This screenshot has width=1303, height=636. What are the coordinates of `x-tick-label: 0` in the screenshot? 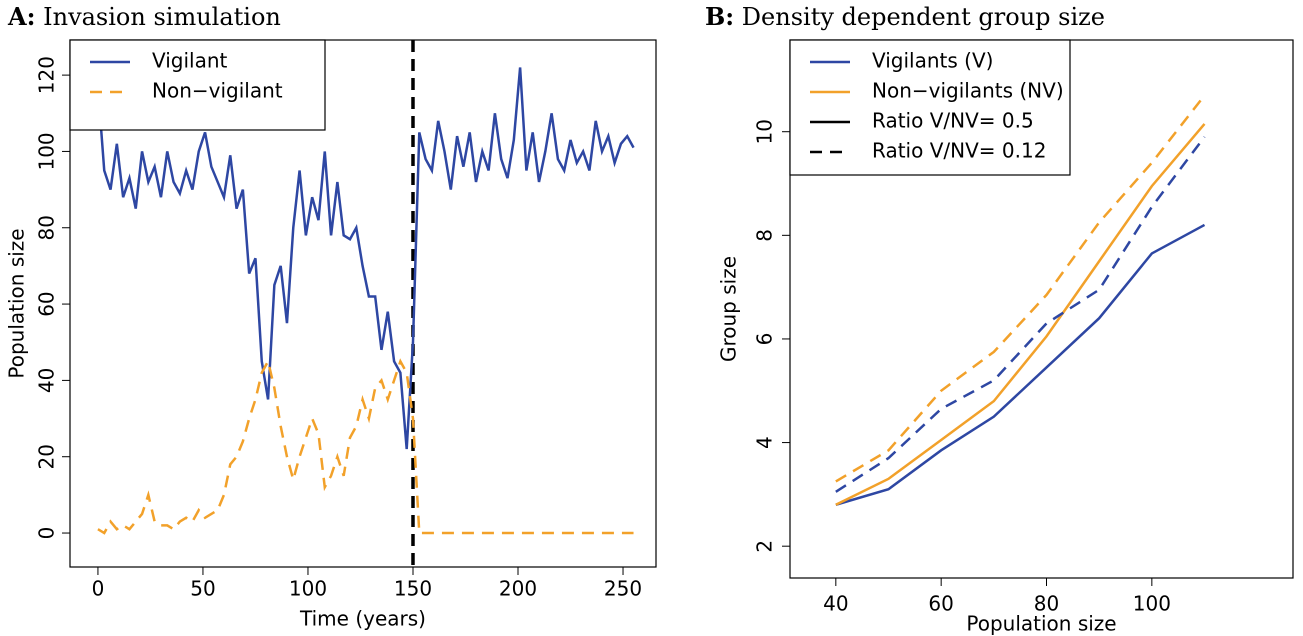 It's located at (98, 589).